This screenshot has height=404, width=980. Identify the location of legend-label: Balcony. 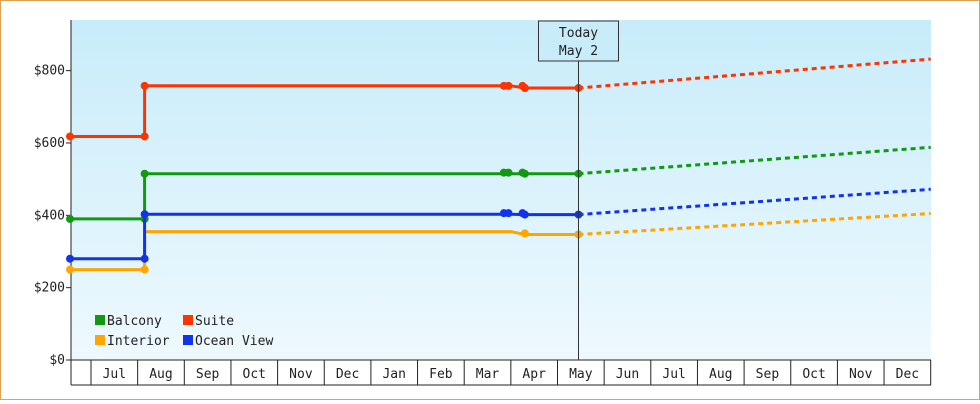
(134, 321).